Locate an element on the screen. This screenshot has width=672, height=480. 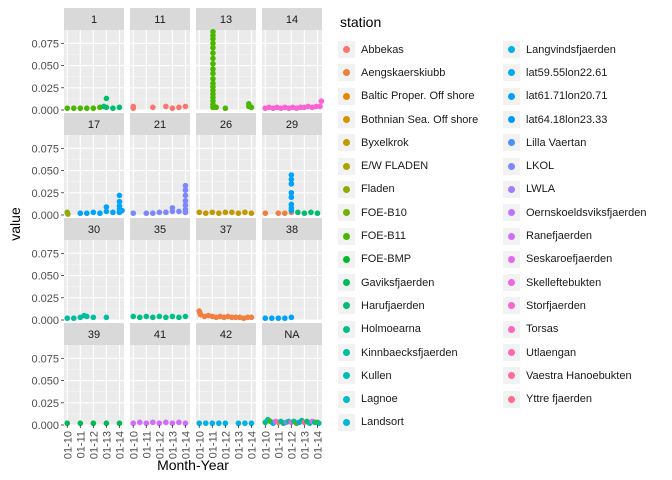
facet-panel: 26 is located at coordinates (226, 165).